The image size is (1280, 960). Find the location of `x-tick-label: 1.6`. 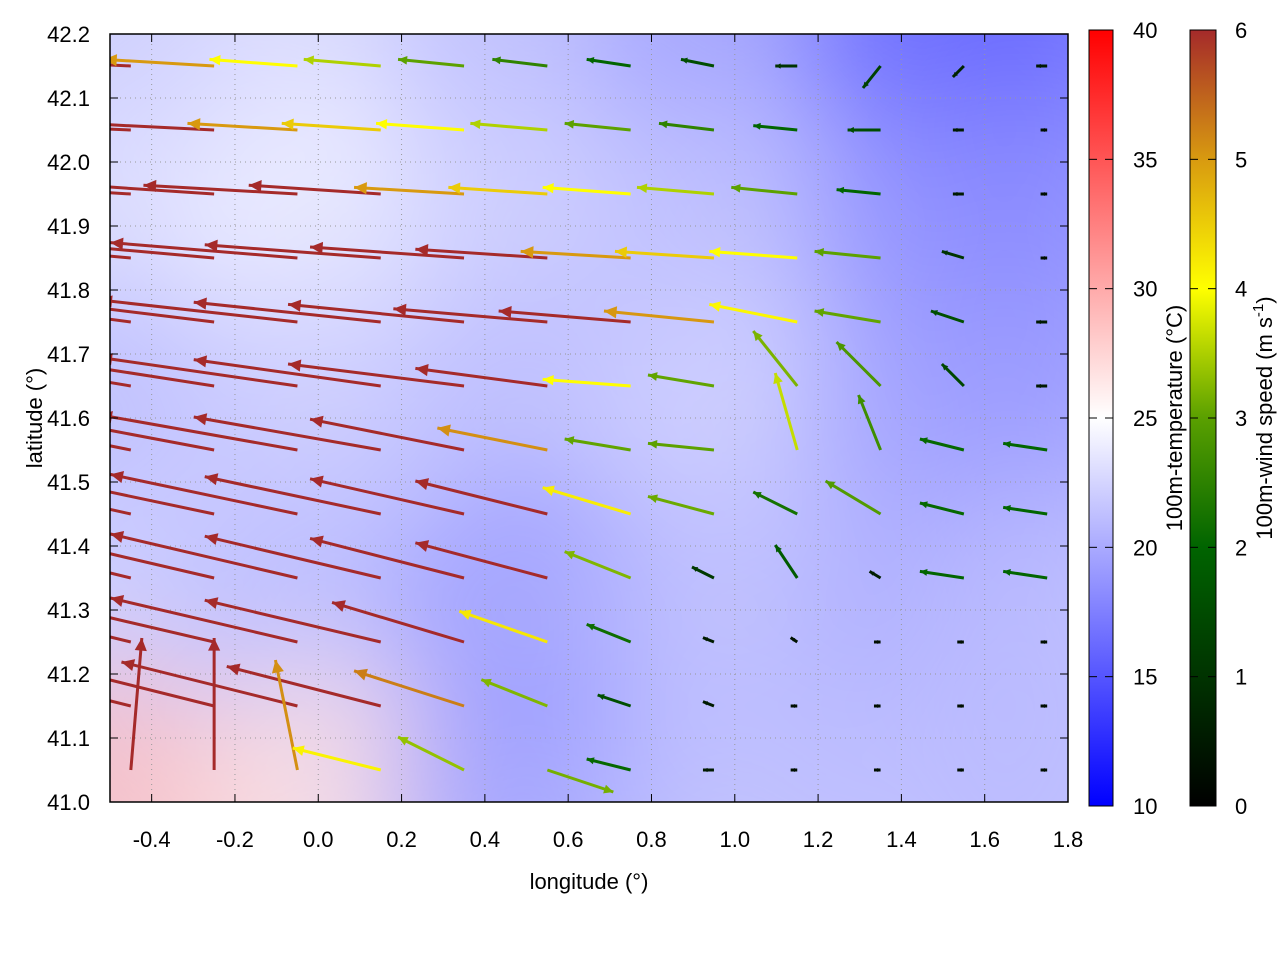

x-tick-label: 1.6 is located at coordinates (984, 839).